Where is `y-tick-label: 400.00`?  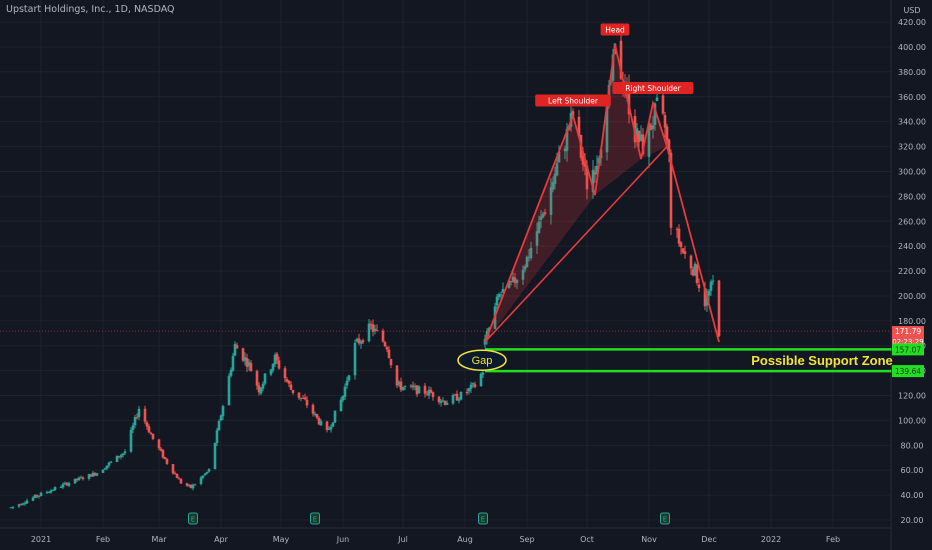
y-tick-label: 400.00 is located at coordinates (912, 47).